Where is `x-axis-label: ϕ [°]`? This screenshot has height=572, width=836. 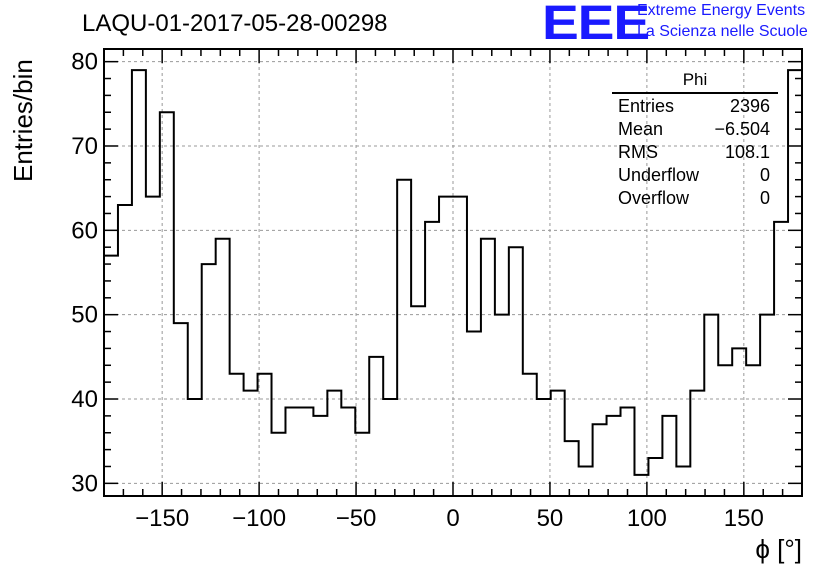
x-axis-label: ϕ [°] is located at coordinates (778, 549).